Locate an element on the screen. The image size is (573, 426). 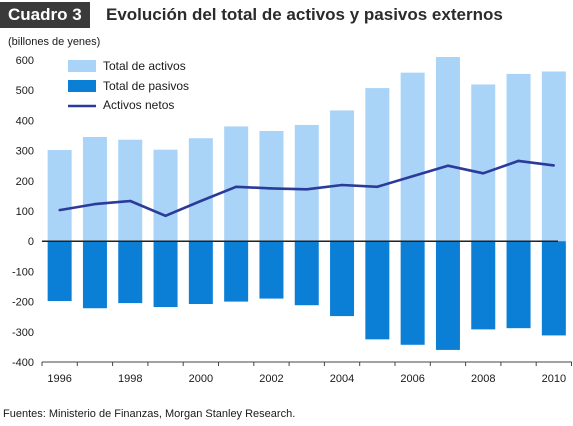
y-tick-label: -100 is located at coordinates (23, 272).